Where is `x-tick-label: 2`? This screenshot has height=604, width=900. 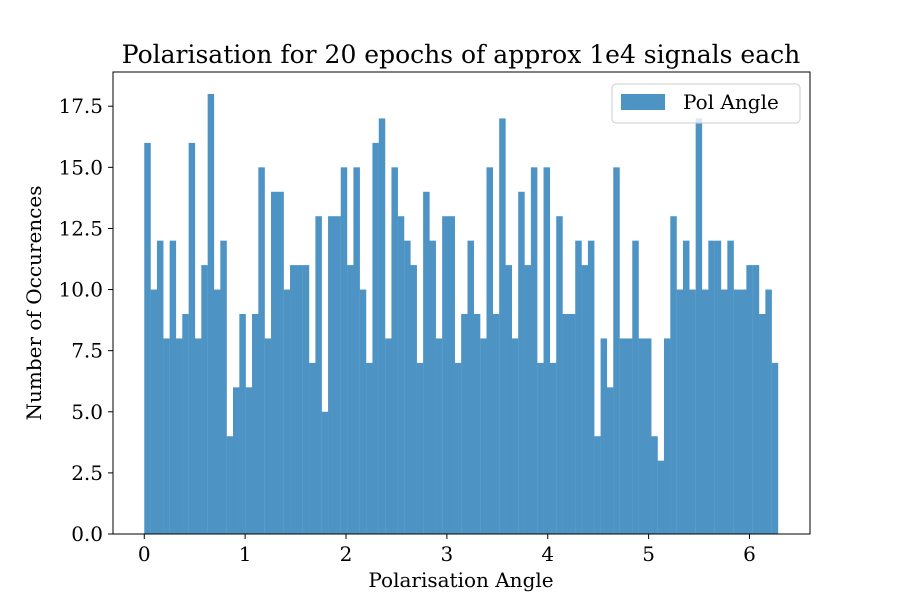 x-tick-label: 2 is located at coordinates (346, 554).